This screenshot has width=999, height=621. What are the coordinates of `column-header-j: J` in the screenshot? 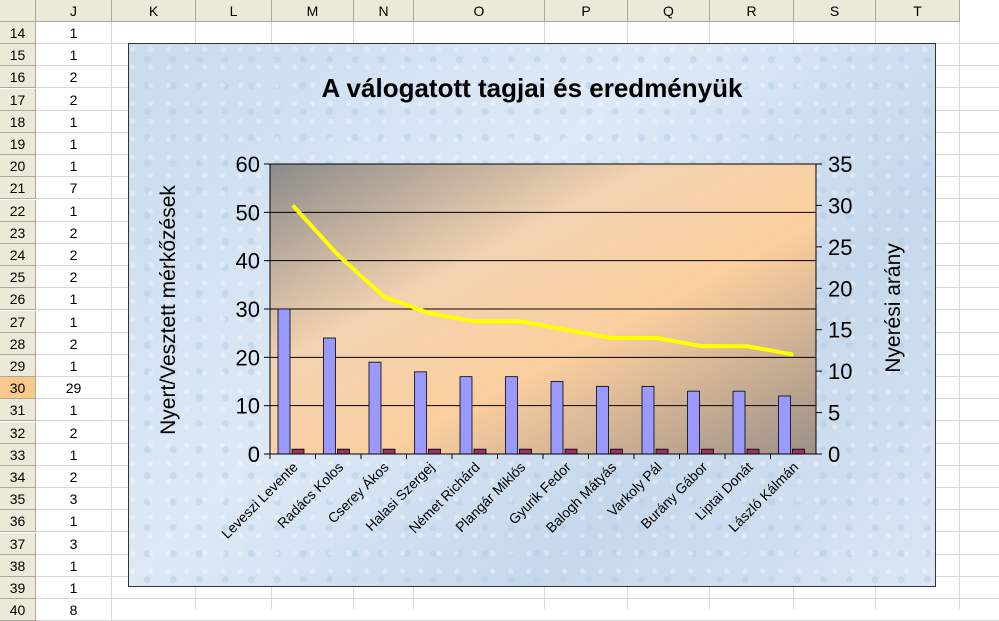 It's located at (74, 11).